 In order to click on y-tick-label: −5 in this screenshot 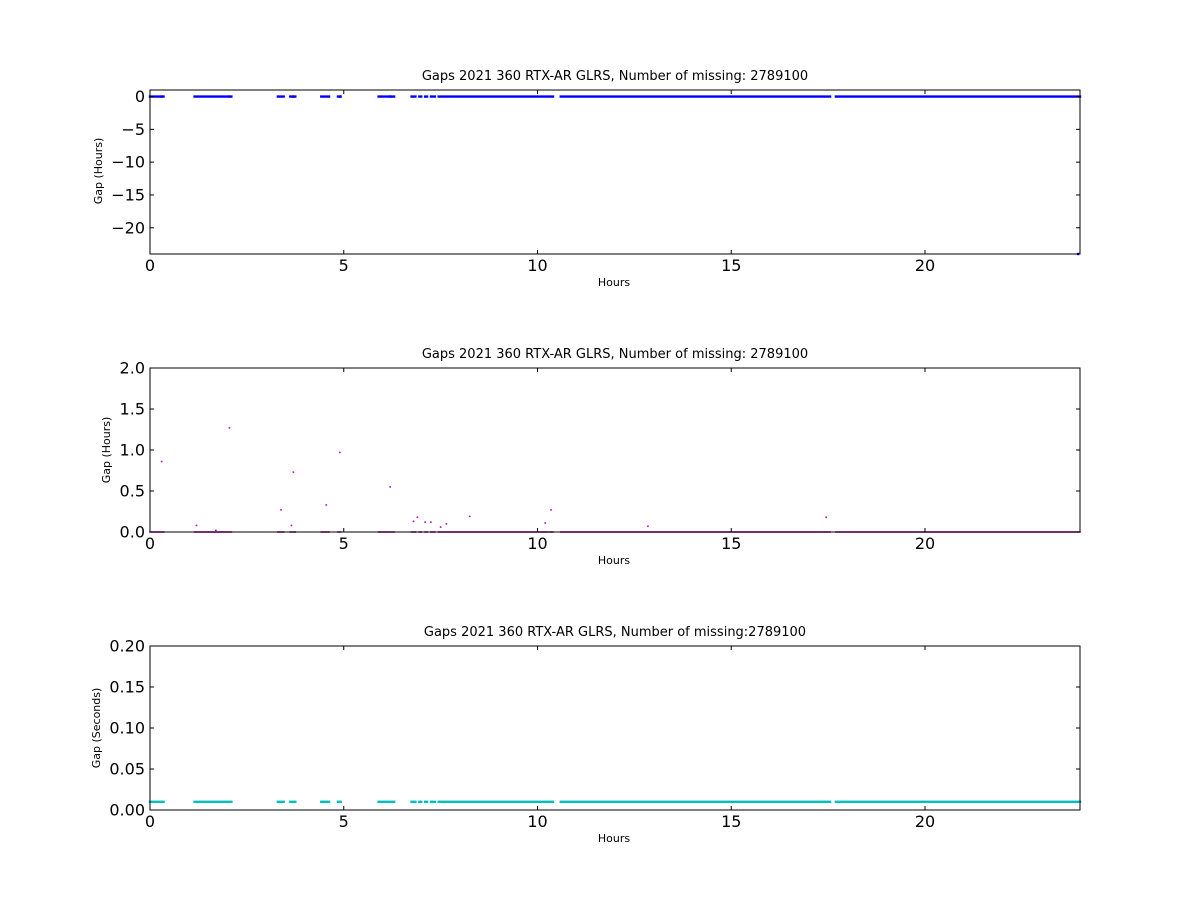, I will do `click(133, 129)`.